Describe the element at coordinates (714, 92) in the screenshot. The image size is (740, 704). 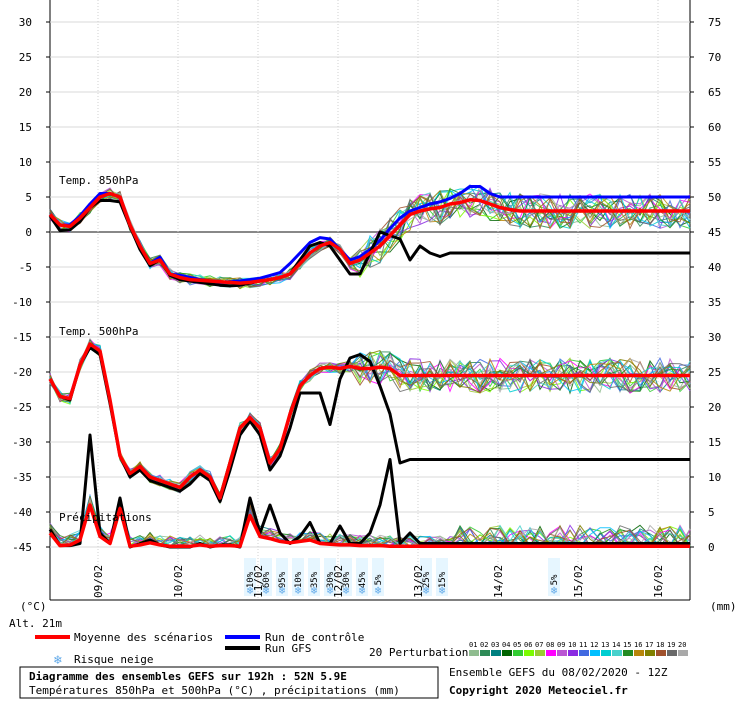
I see `right-tick-label: 65` at that location.